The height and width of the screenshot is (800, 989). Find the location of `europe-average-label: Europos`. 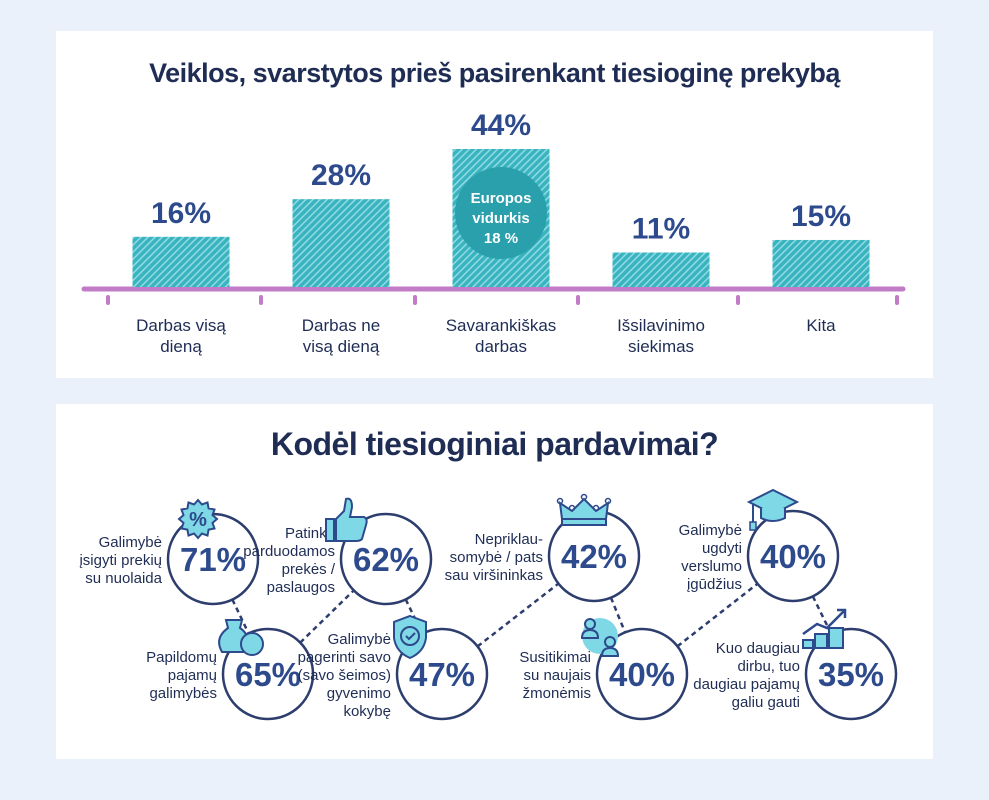

europe-average-label: Europos is located at coordinates (501, 198).